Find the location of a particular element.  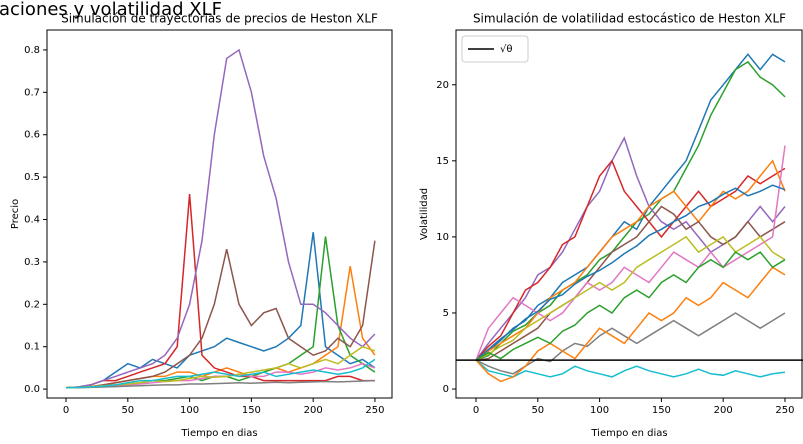

y-tick-label: 0.4 is located at coordinates (32, 220).